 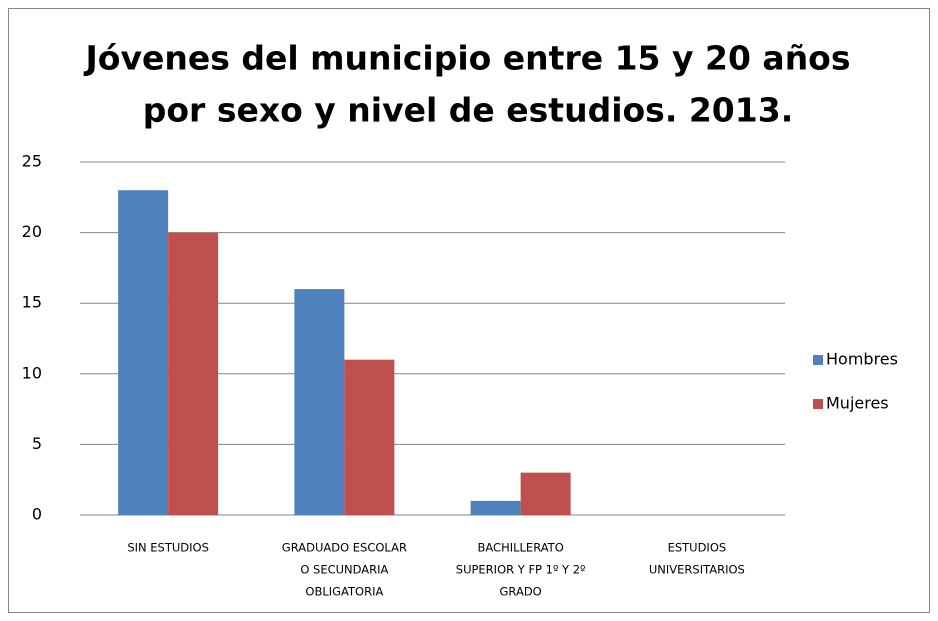 What do you see at coordinates (168, 548) in the screenshot?
I see `x-tick-label: SIN ESTUDIOS` at bounding box center [168, 548].